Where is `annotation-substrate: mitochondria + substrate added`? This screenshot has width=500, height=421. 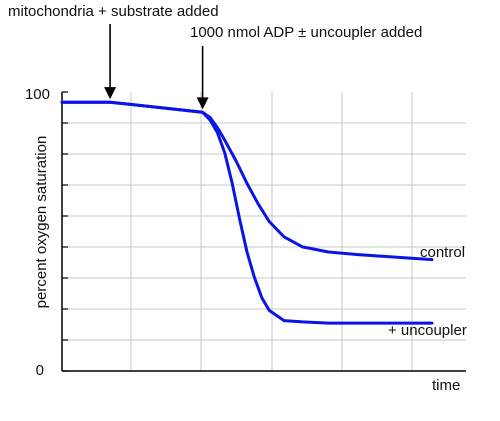 annotation-substrate: mitochondria + substrate added is located at coordinates (113, 11).